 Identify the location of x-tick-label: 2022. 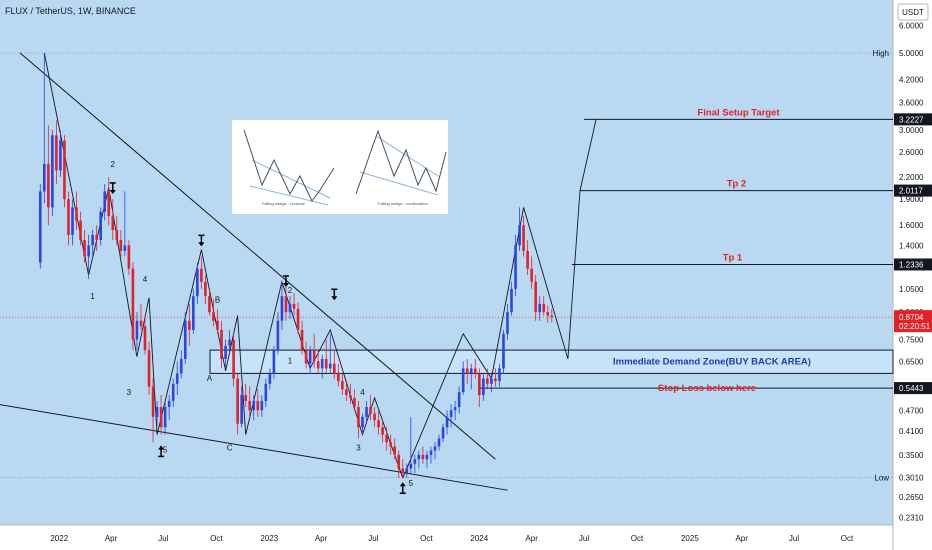
(59, 538).